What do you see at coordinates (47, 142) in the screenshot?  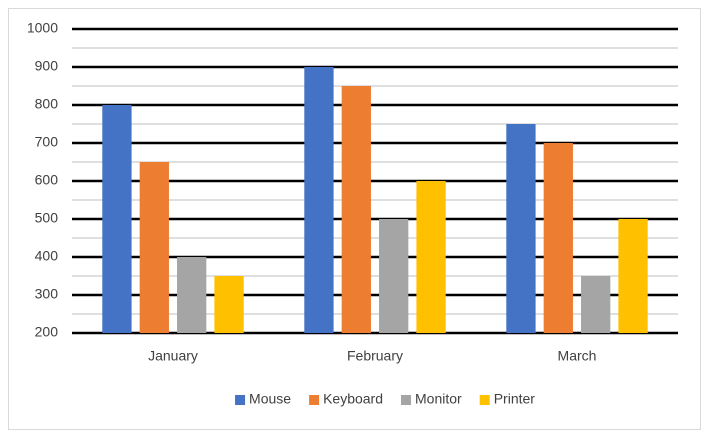 I see `y-tick-label: 700` at bounding box center [47, 142].